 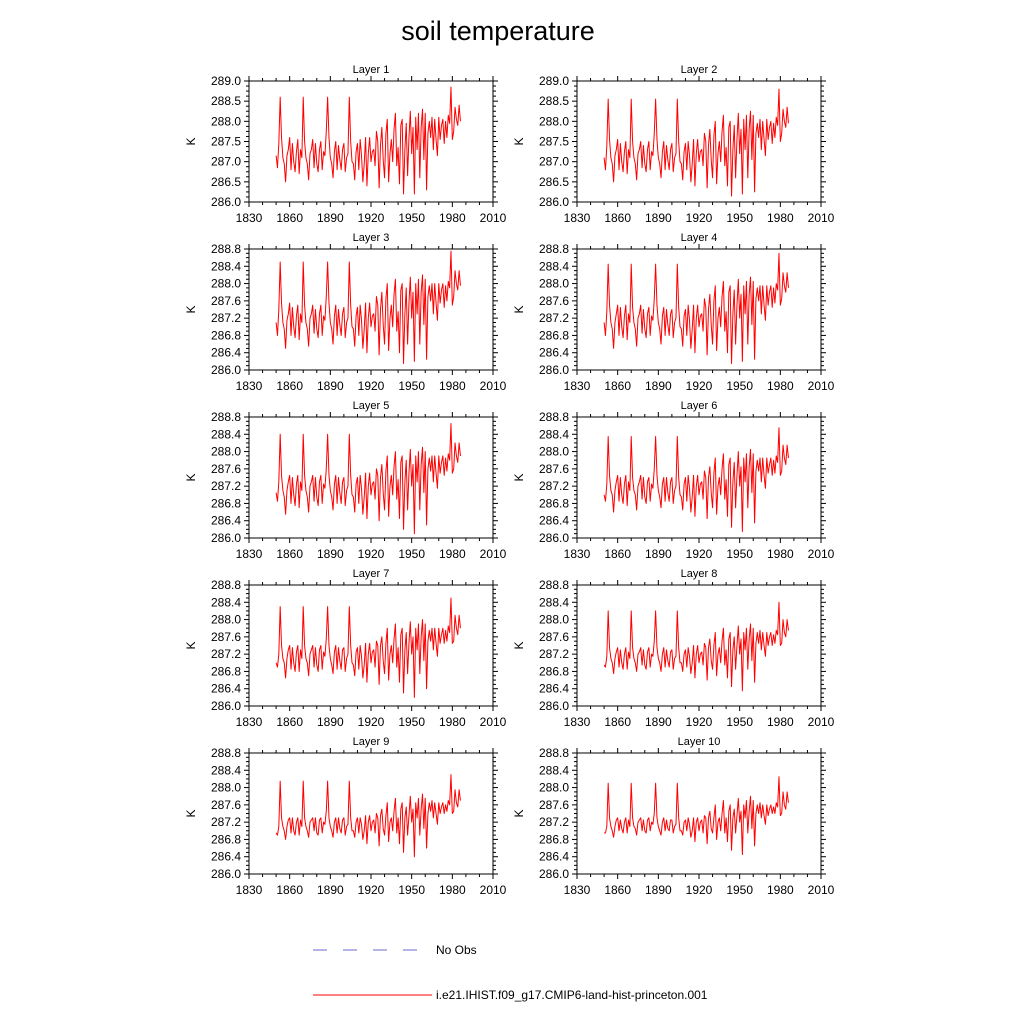 I want to click on panel-title: Layer 7, so click(x=371, y=574).